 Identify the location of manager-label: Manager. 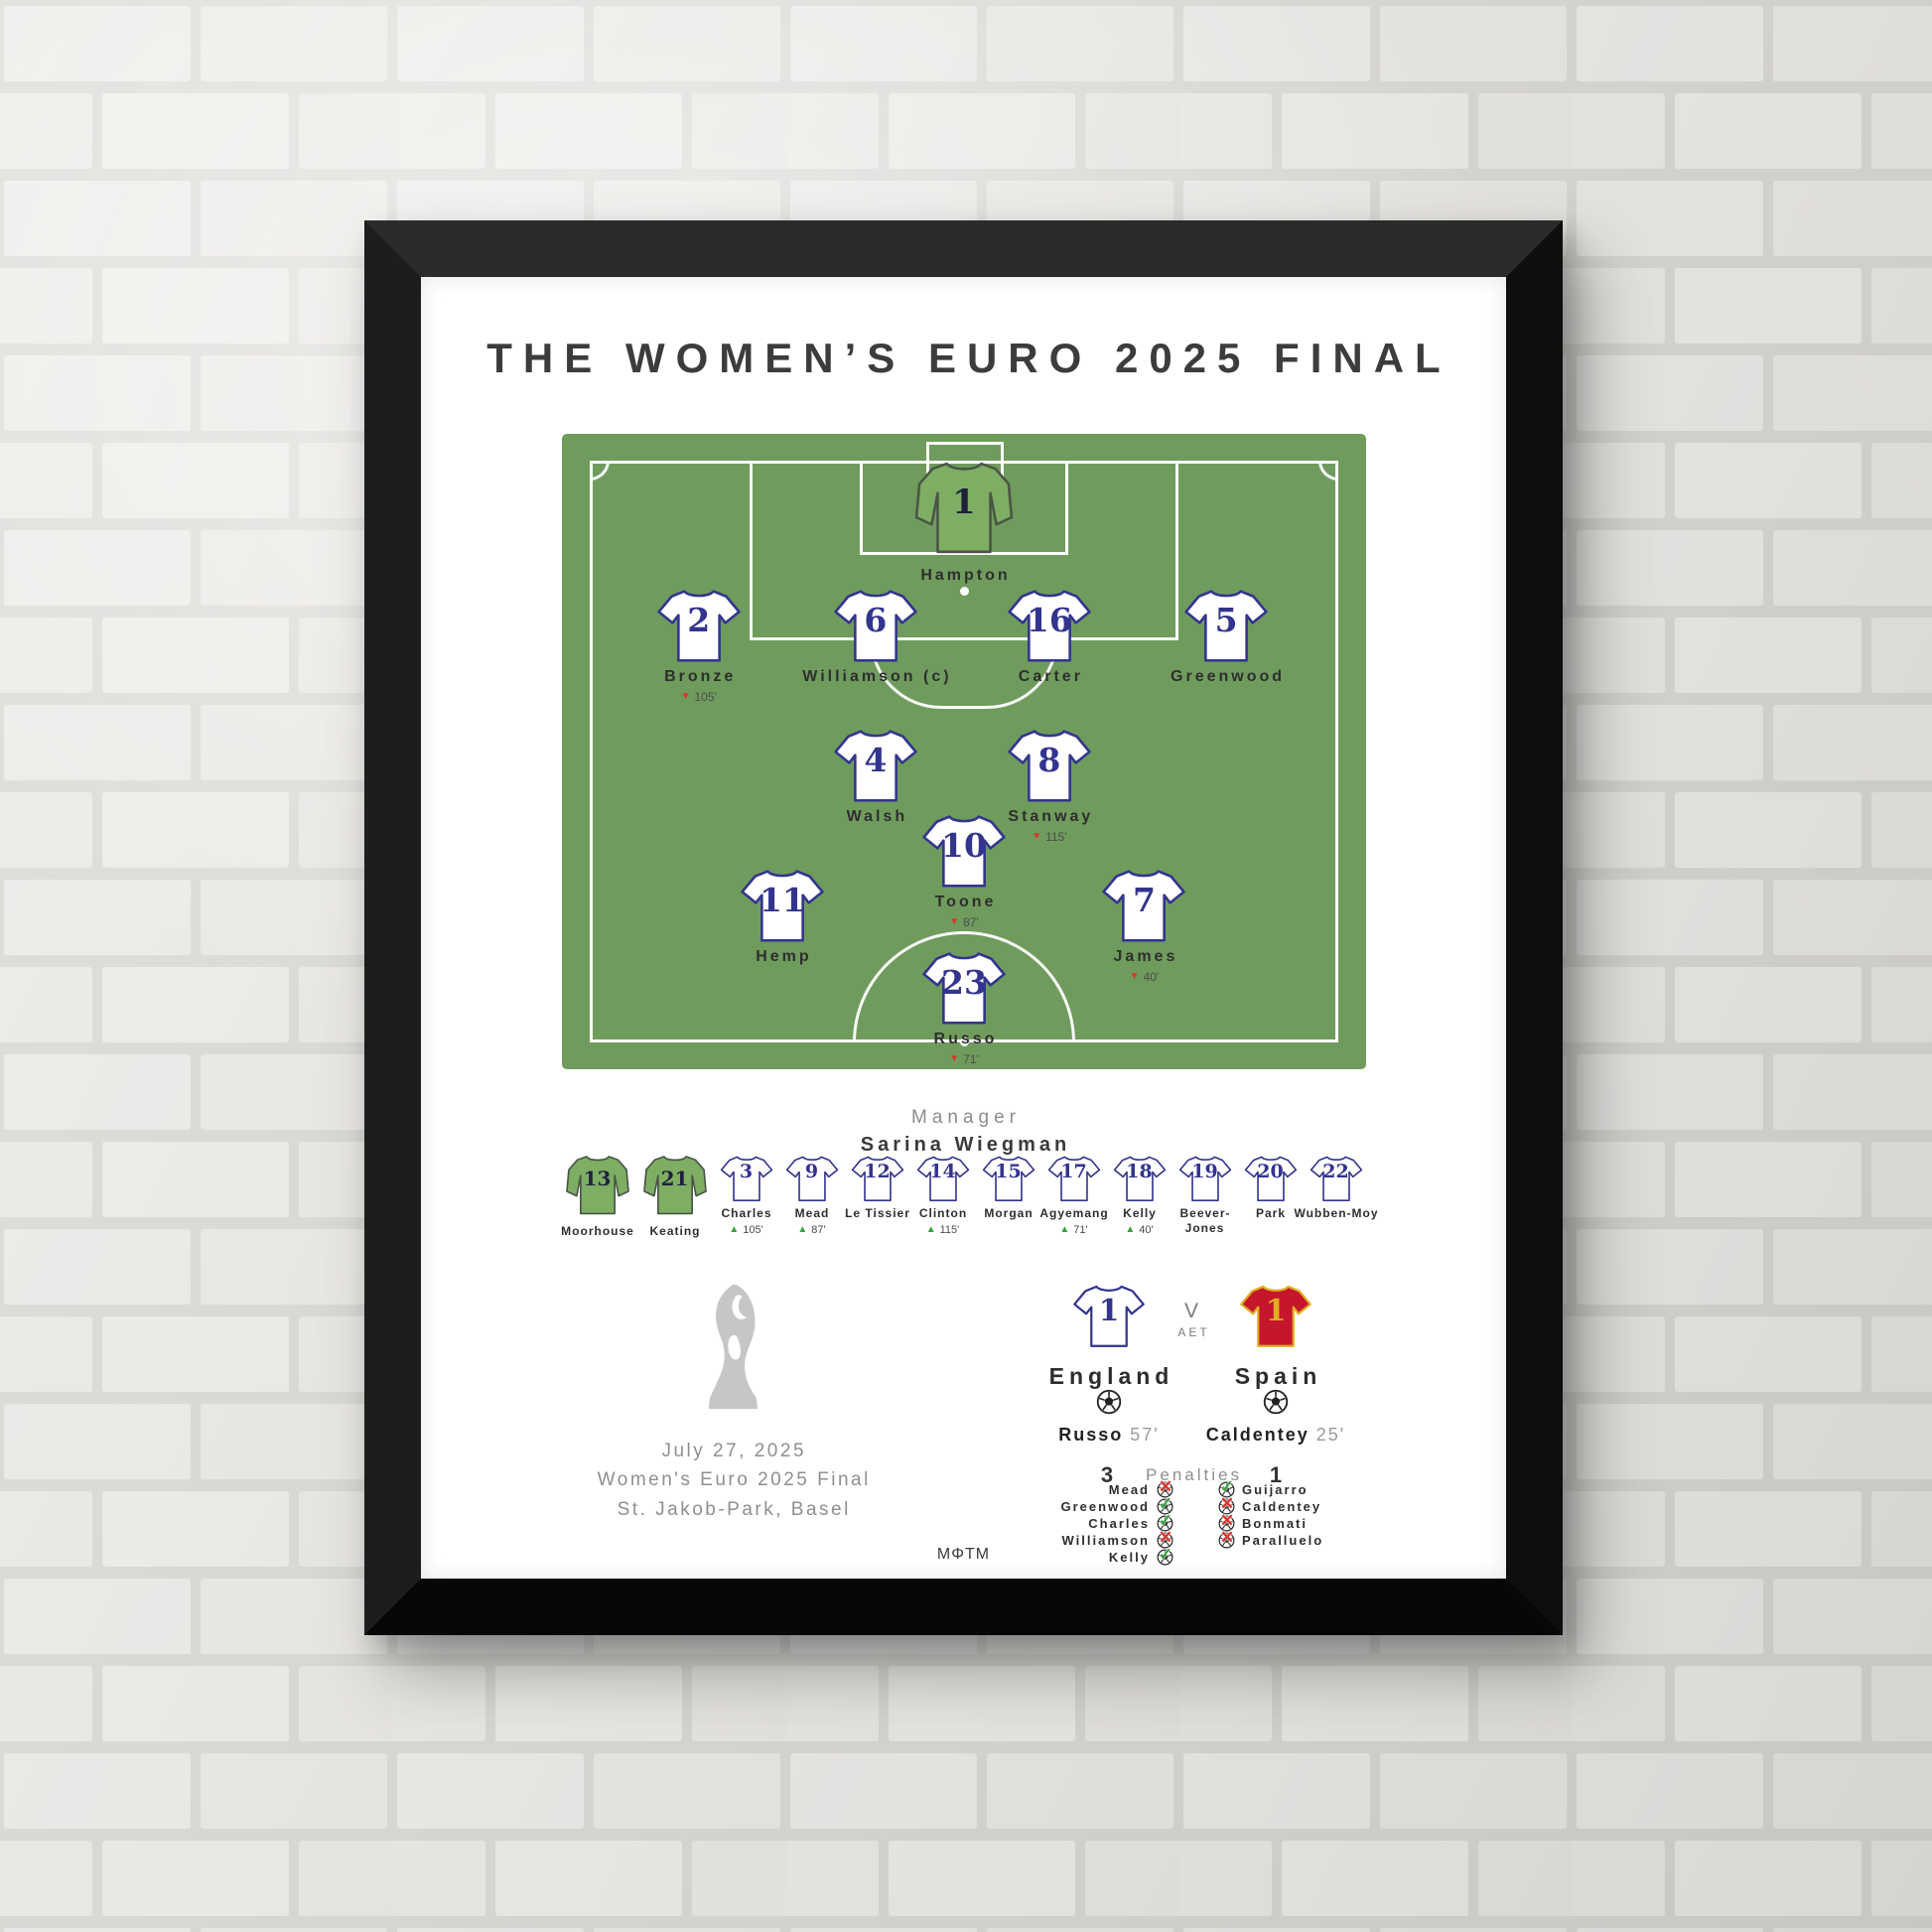
(966, 1117).